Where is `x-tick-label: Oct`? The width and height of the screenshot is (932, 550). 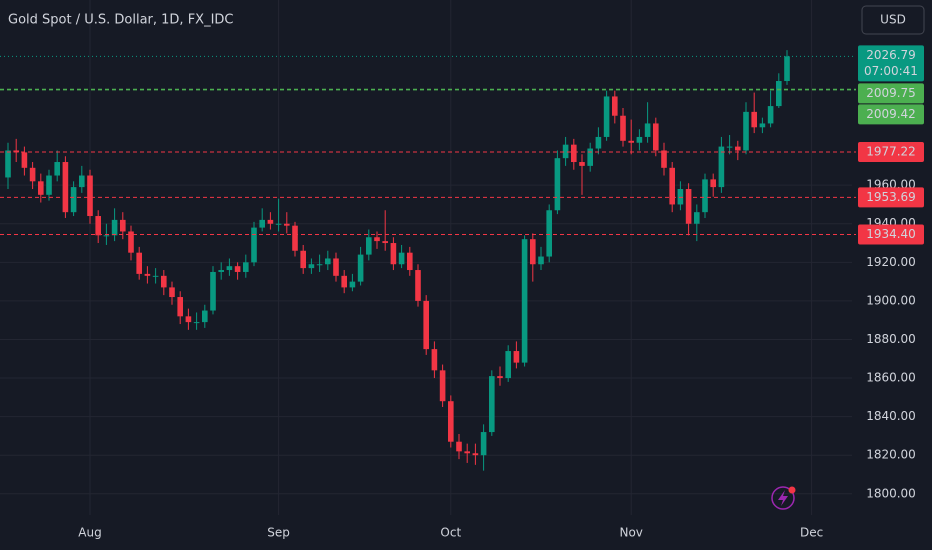
x-tick-label: Oct is located at coordinates (450, 533).